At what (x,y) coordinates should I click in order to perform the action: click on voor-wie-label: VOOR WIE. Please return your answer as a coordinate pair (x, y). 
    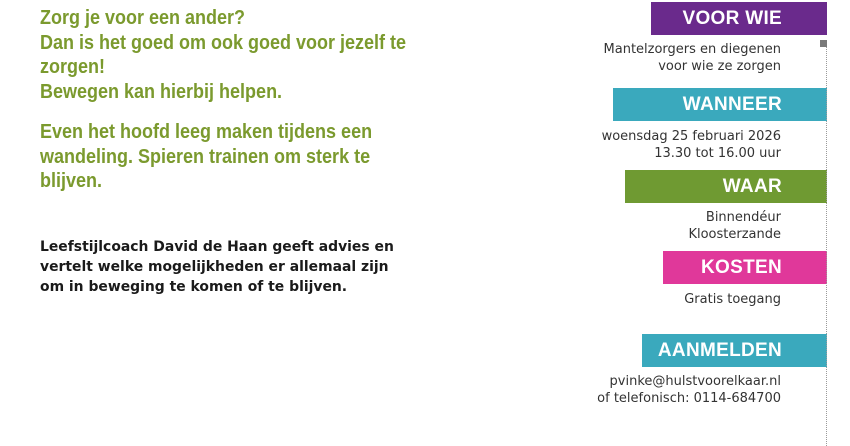
    Looking at the image, I should click on (739, 18).